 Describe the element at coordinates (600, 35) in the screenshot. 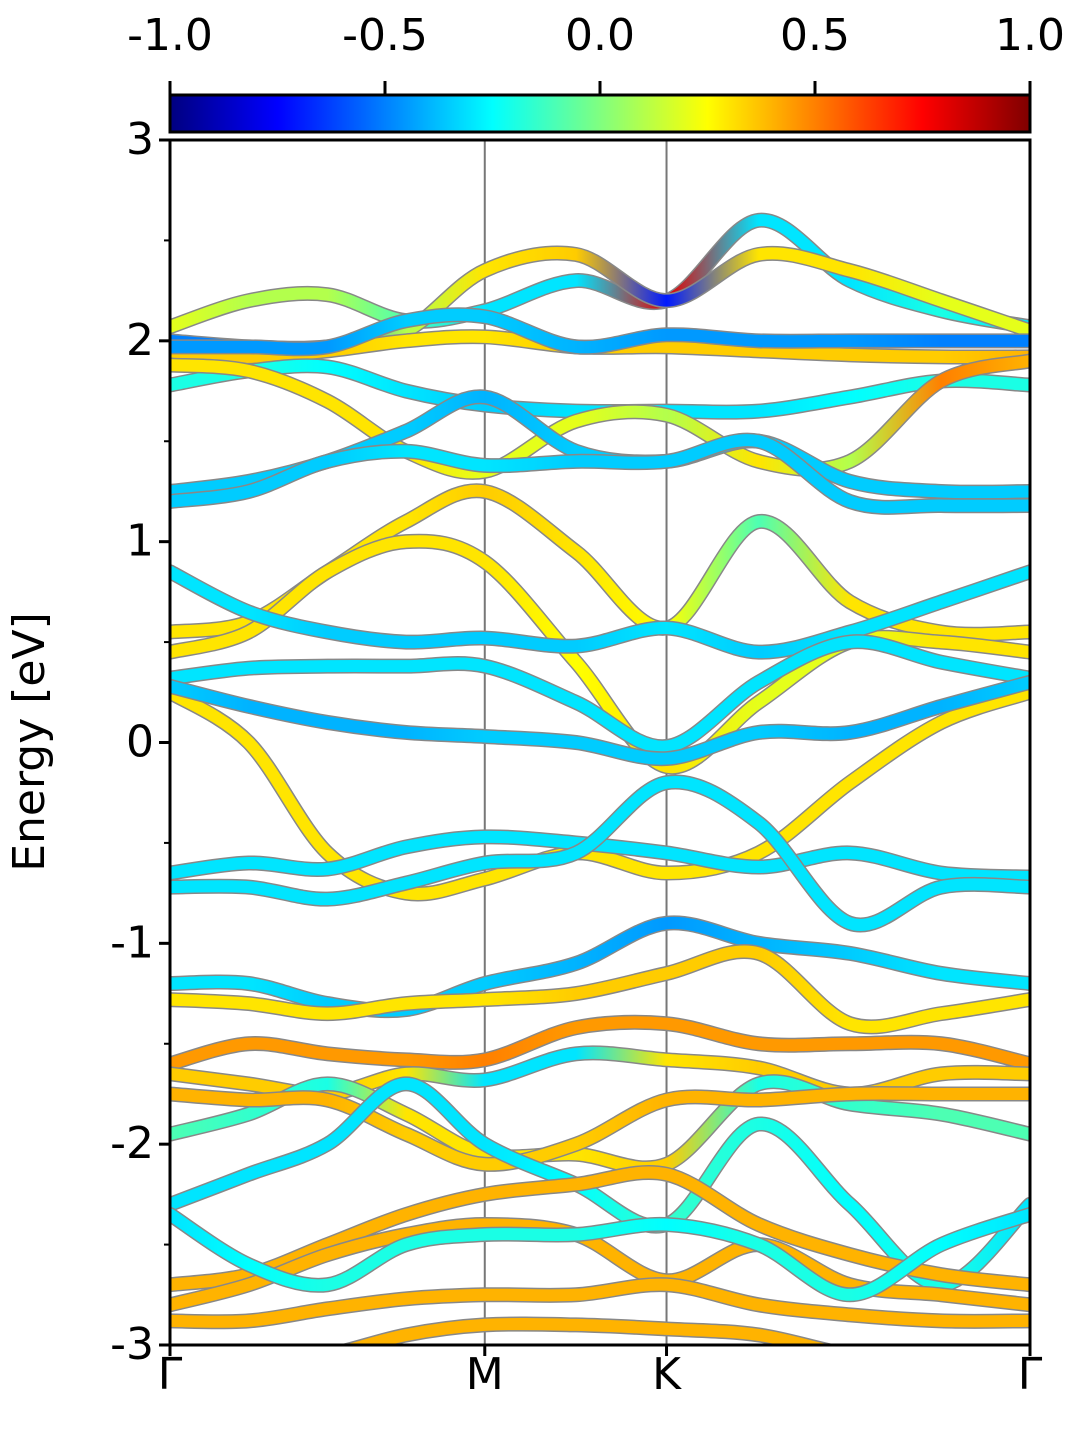

I see `colorbar-tick-label: 0.0` at that location.